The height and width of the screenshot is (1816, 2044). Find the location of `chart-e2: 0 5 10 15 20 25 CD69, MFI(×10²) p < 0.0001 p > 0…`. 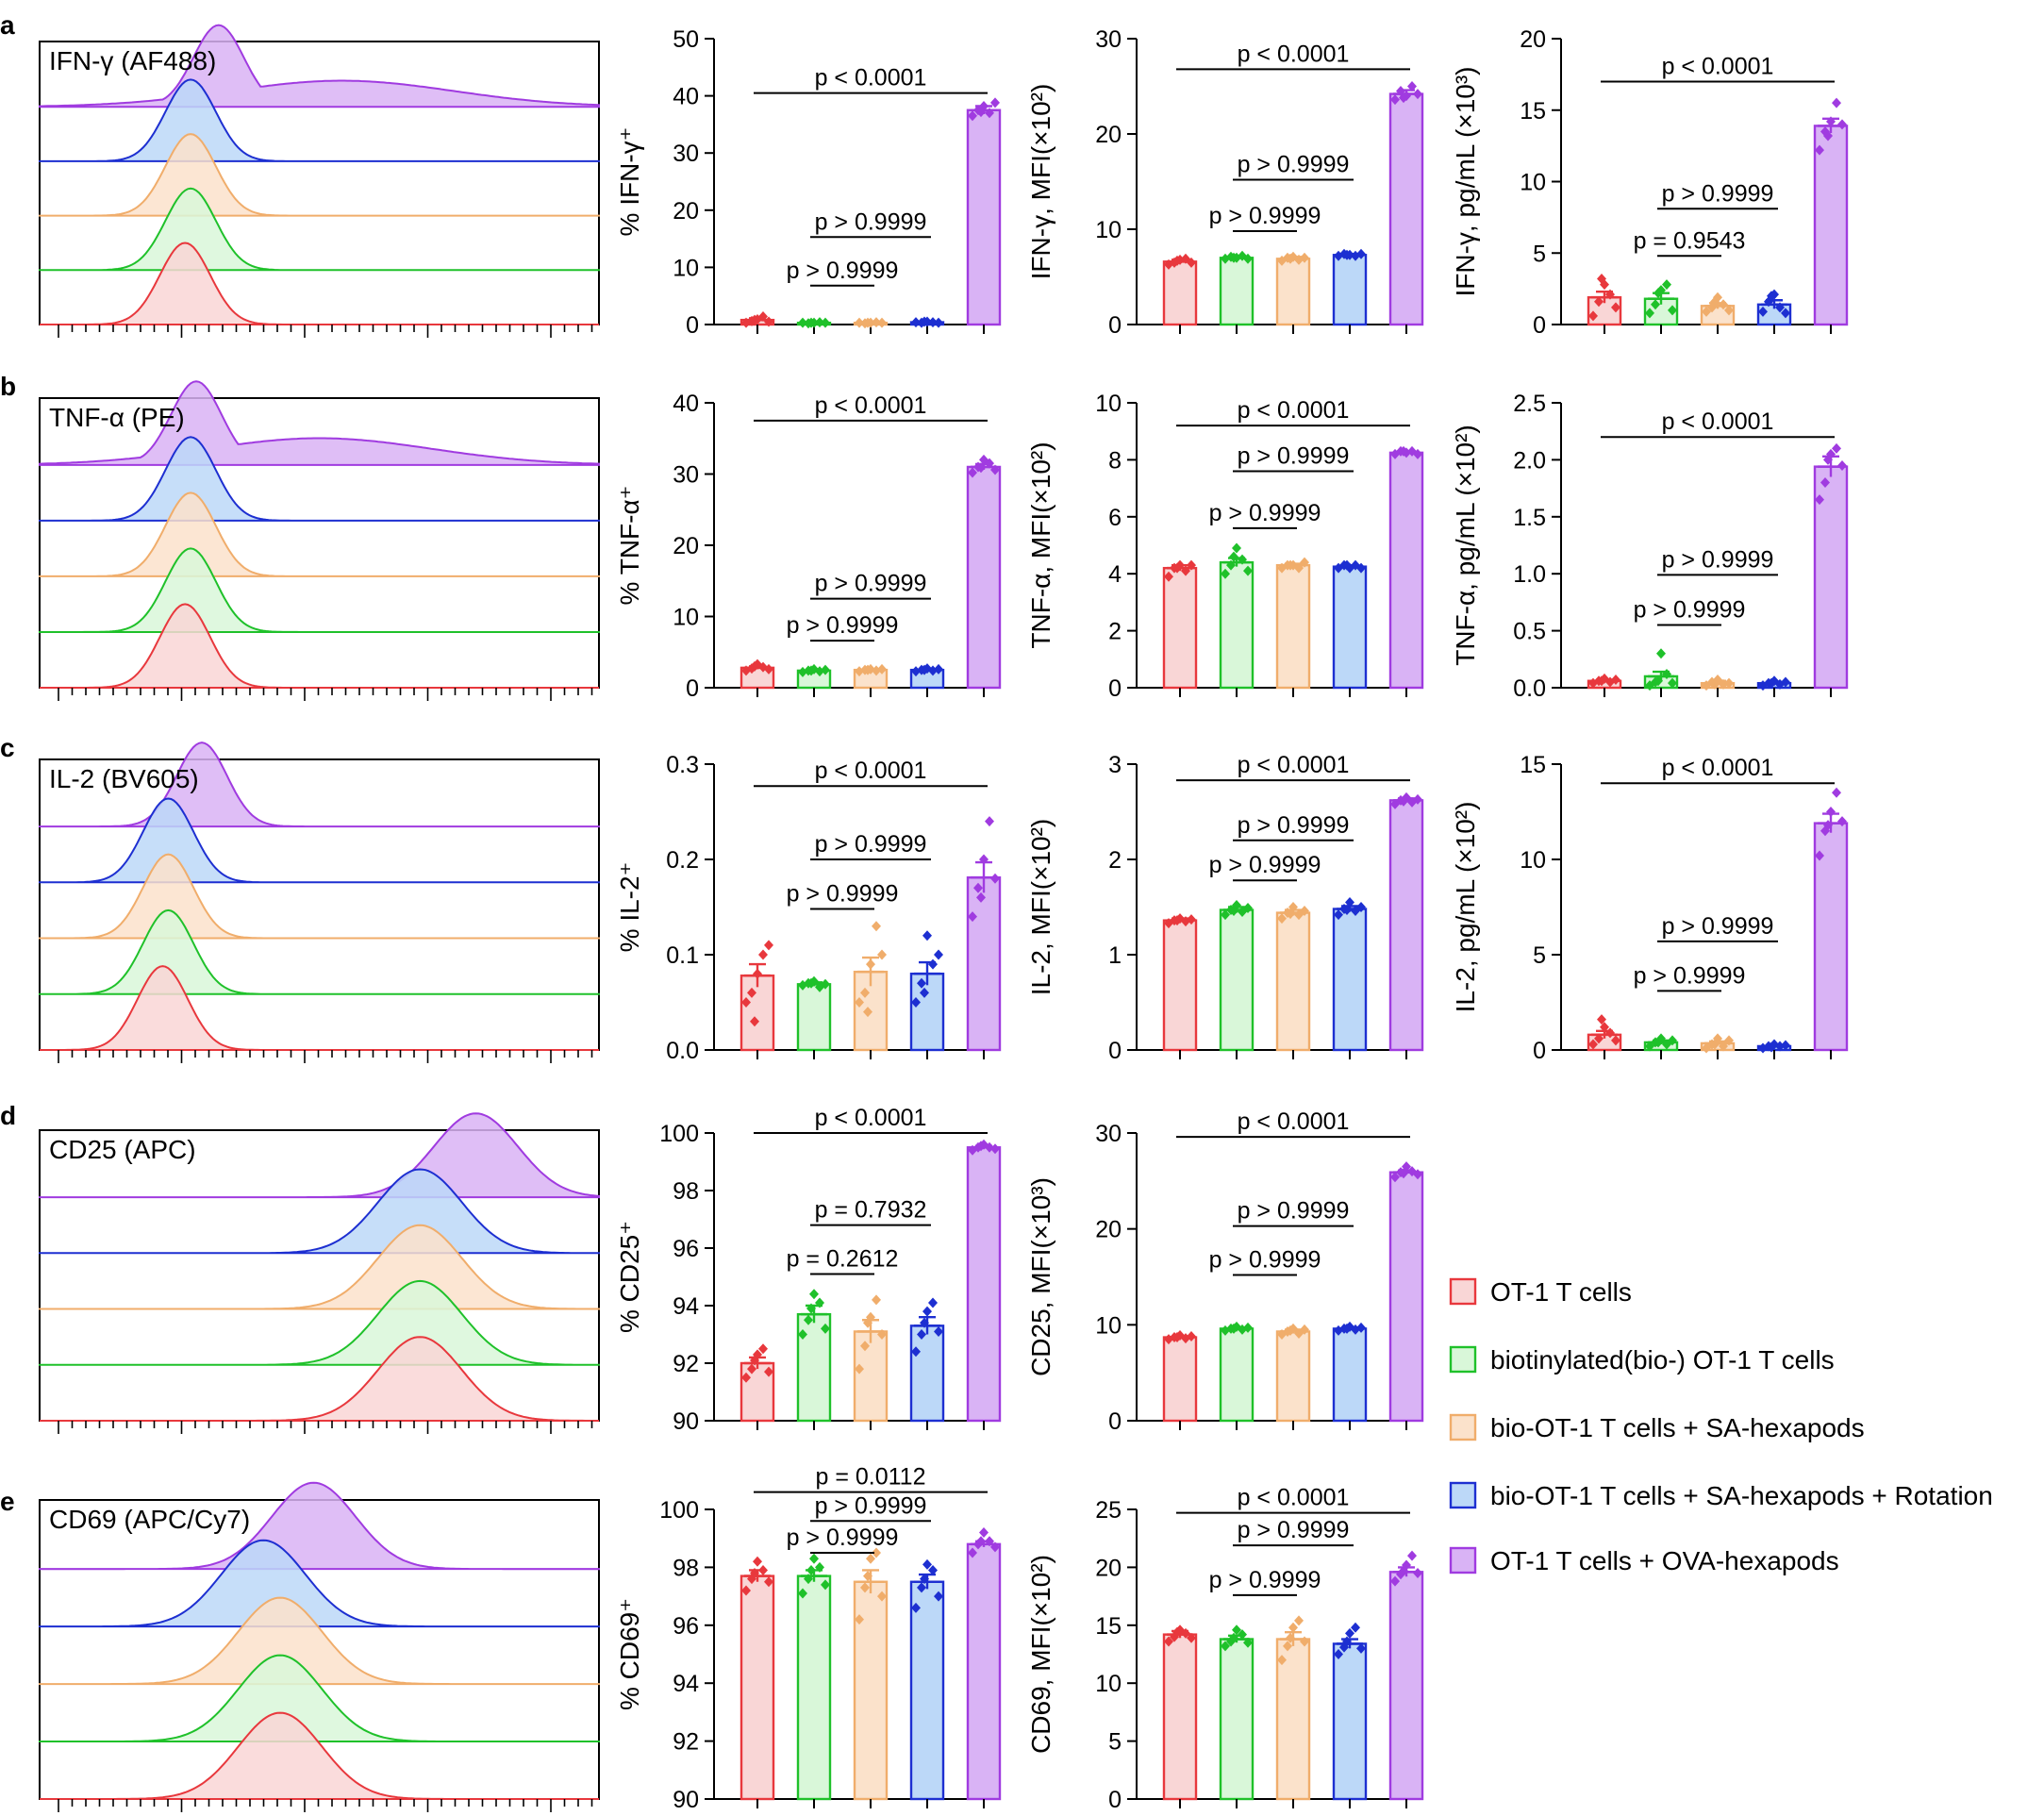

chart-e2: 0 5 10 15 20 25 CD69, MFI(×10²) p < 0.0001 p > 0… is located at coordinates (1225, 1649).